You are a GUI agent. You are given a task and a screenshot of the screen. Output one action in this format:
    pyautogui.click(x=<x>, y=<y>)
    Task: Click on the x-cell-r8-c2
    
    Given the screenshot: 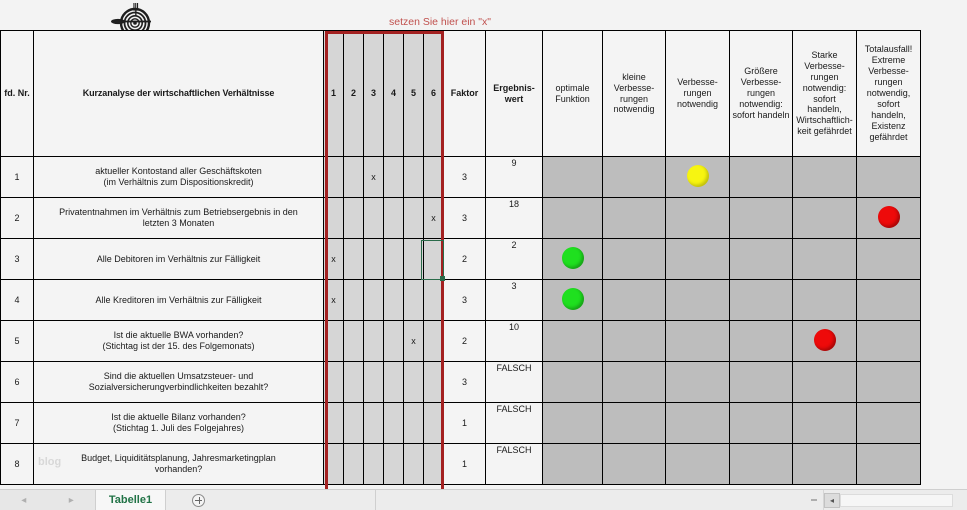 What is the action you would take?
    pyautogui.click(x=353, y=464)
    